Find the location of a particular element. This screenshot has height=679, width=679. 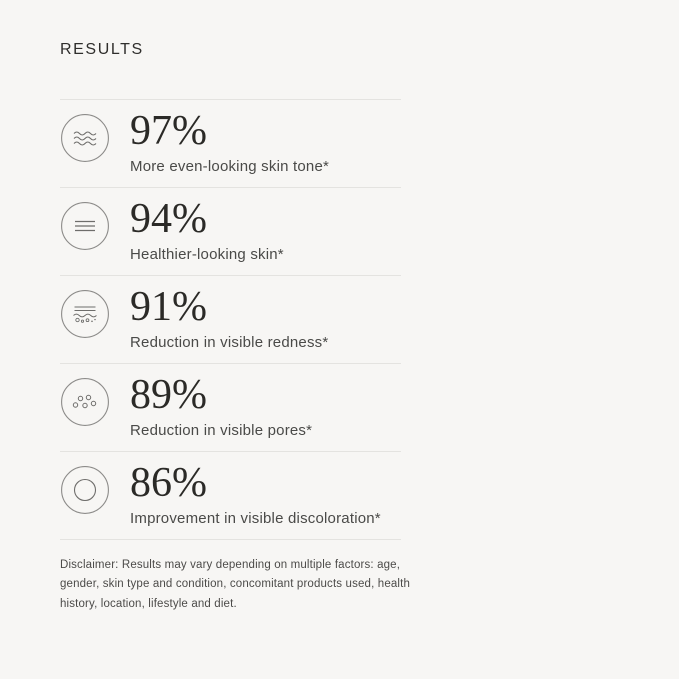

result-row: 94% Healthier-looking skin* is located at coordinates (230, 231).